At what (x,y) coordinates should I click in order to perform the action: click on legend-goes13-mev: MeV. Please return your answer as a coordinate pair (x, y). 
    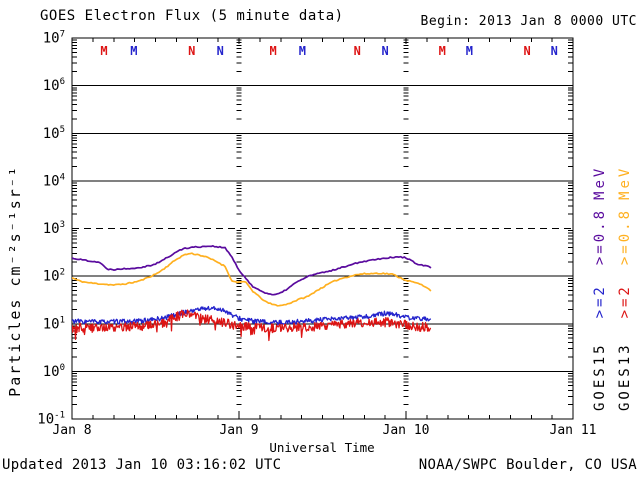
    Looking at the image, I should click on (624, 182).